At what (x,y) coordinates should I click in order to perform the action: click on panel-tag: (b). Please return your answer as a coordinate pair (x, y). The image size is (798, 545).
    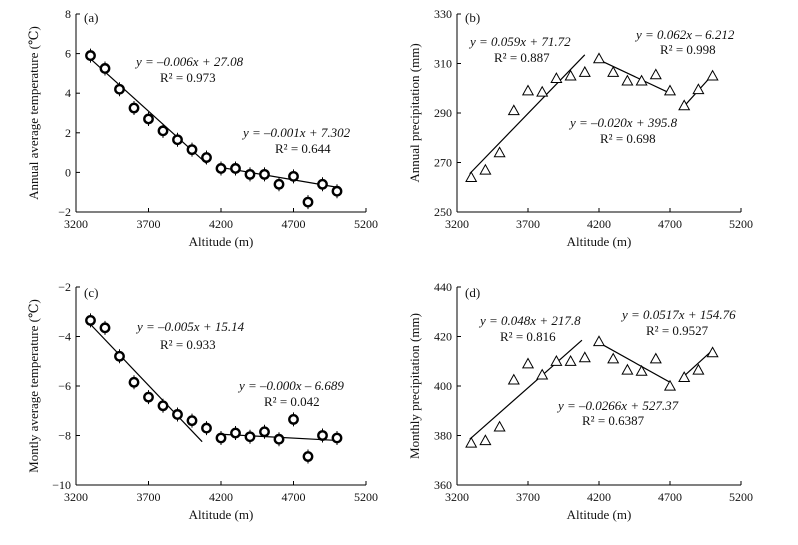
    Looking at the image, I should click on (472, 17).